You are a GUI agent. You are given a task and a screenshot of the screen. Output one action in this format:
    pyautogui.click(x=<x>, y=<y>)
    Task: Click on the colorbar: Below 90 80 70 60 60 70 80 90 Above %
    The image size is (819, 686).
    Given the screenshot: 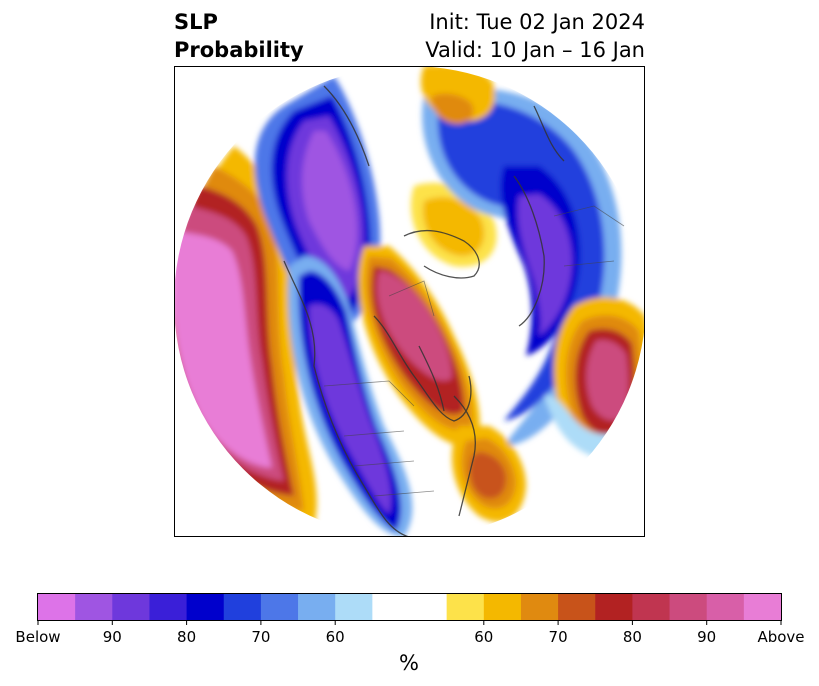 What is the action you would take?
    pyautogui.click(x=410, y=634)
    